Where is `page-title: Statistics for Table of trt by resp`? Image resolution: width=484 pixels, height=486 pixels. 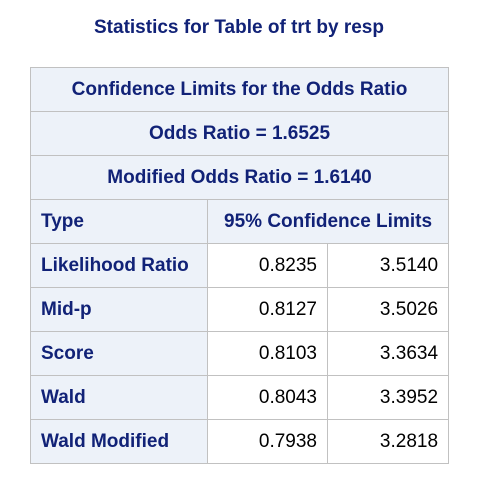
page-title: Statistics for Table of trt by resp is located at coordinates (239, 27).